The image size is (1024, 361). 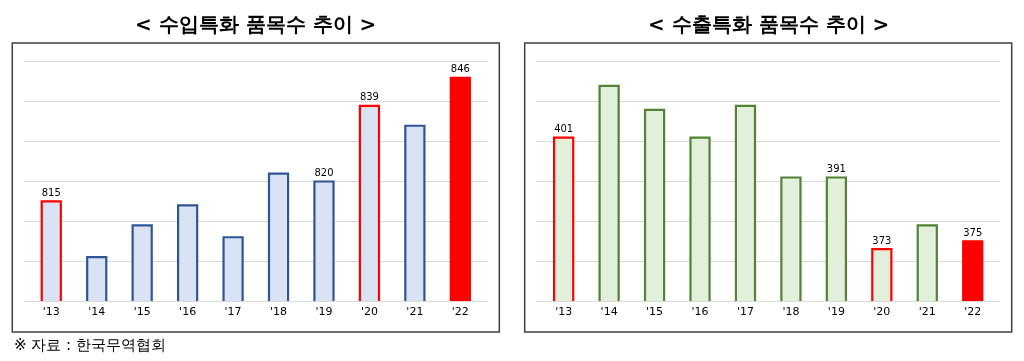 What do you see at coordinates (769, 24) in the screenshot?
I see `chart-title: < 수출특화 품목수 추이 >` at bounding box center [769, 24].